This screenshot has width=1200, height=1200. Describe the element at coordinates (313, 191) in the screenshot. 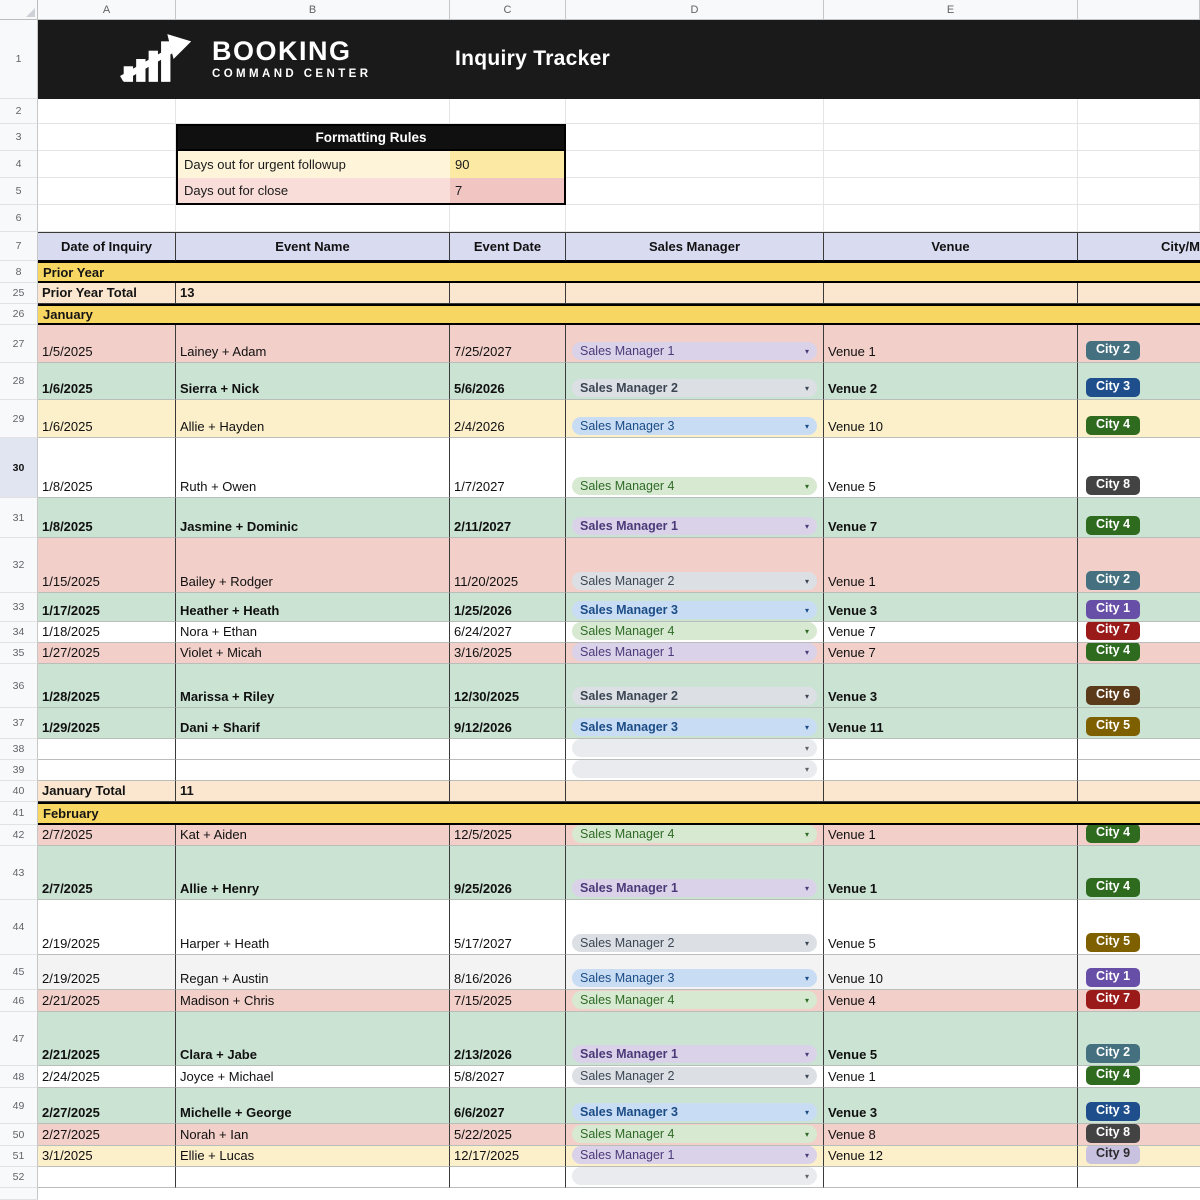

I see `rule-label: Days out for close` at that location.